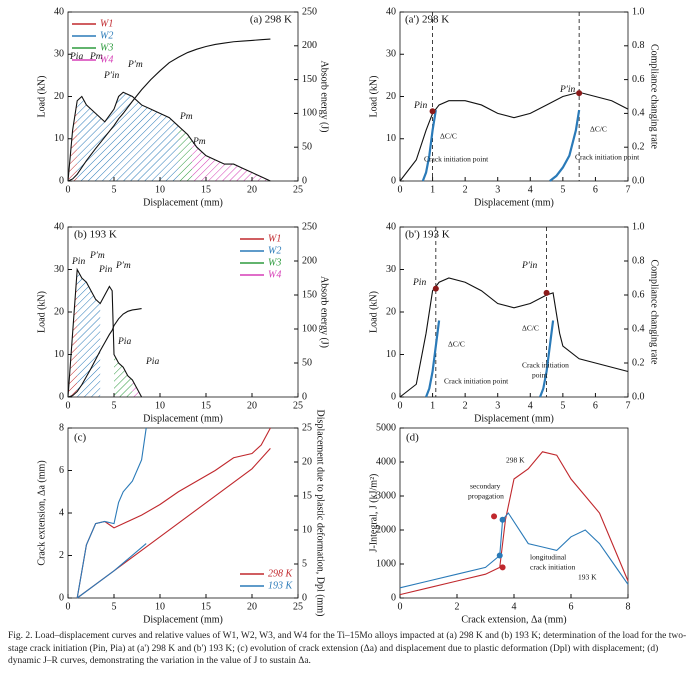 The height and width of the screenshot is (682, 699). Describe the element at coordinates (545, 365) in the screenshot. I see `annotation: Crack initiation` at that location.